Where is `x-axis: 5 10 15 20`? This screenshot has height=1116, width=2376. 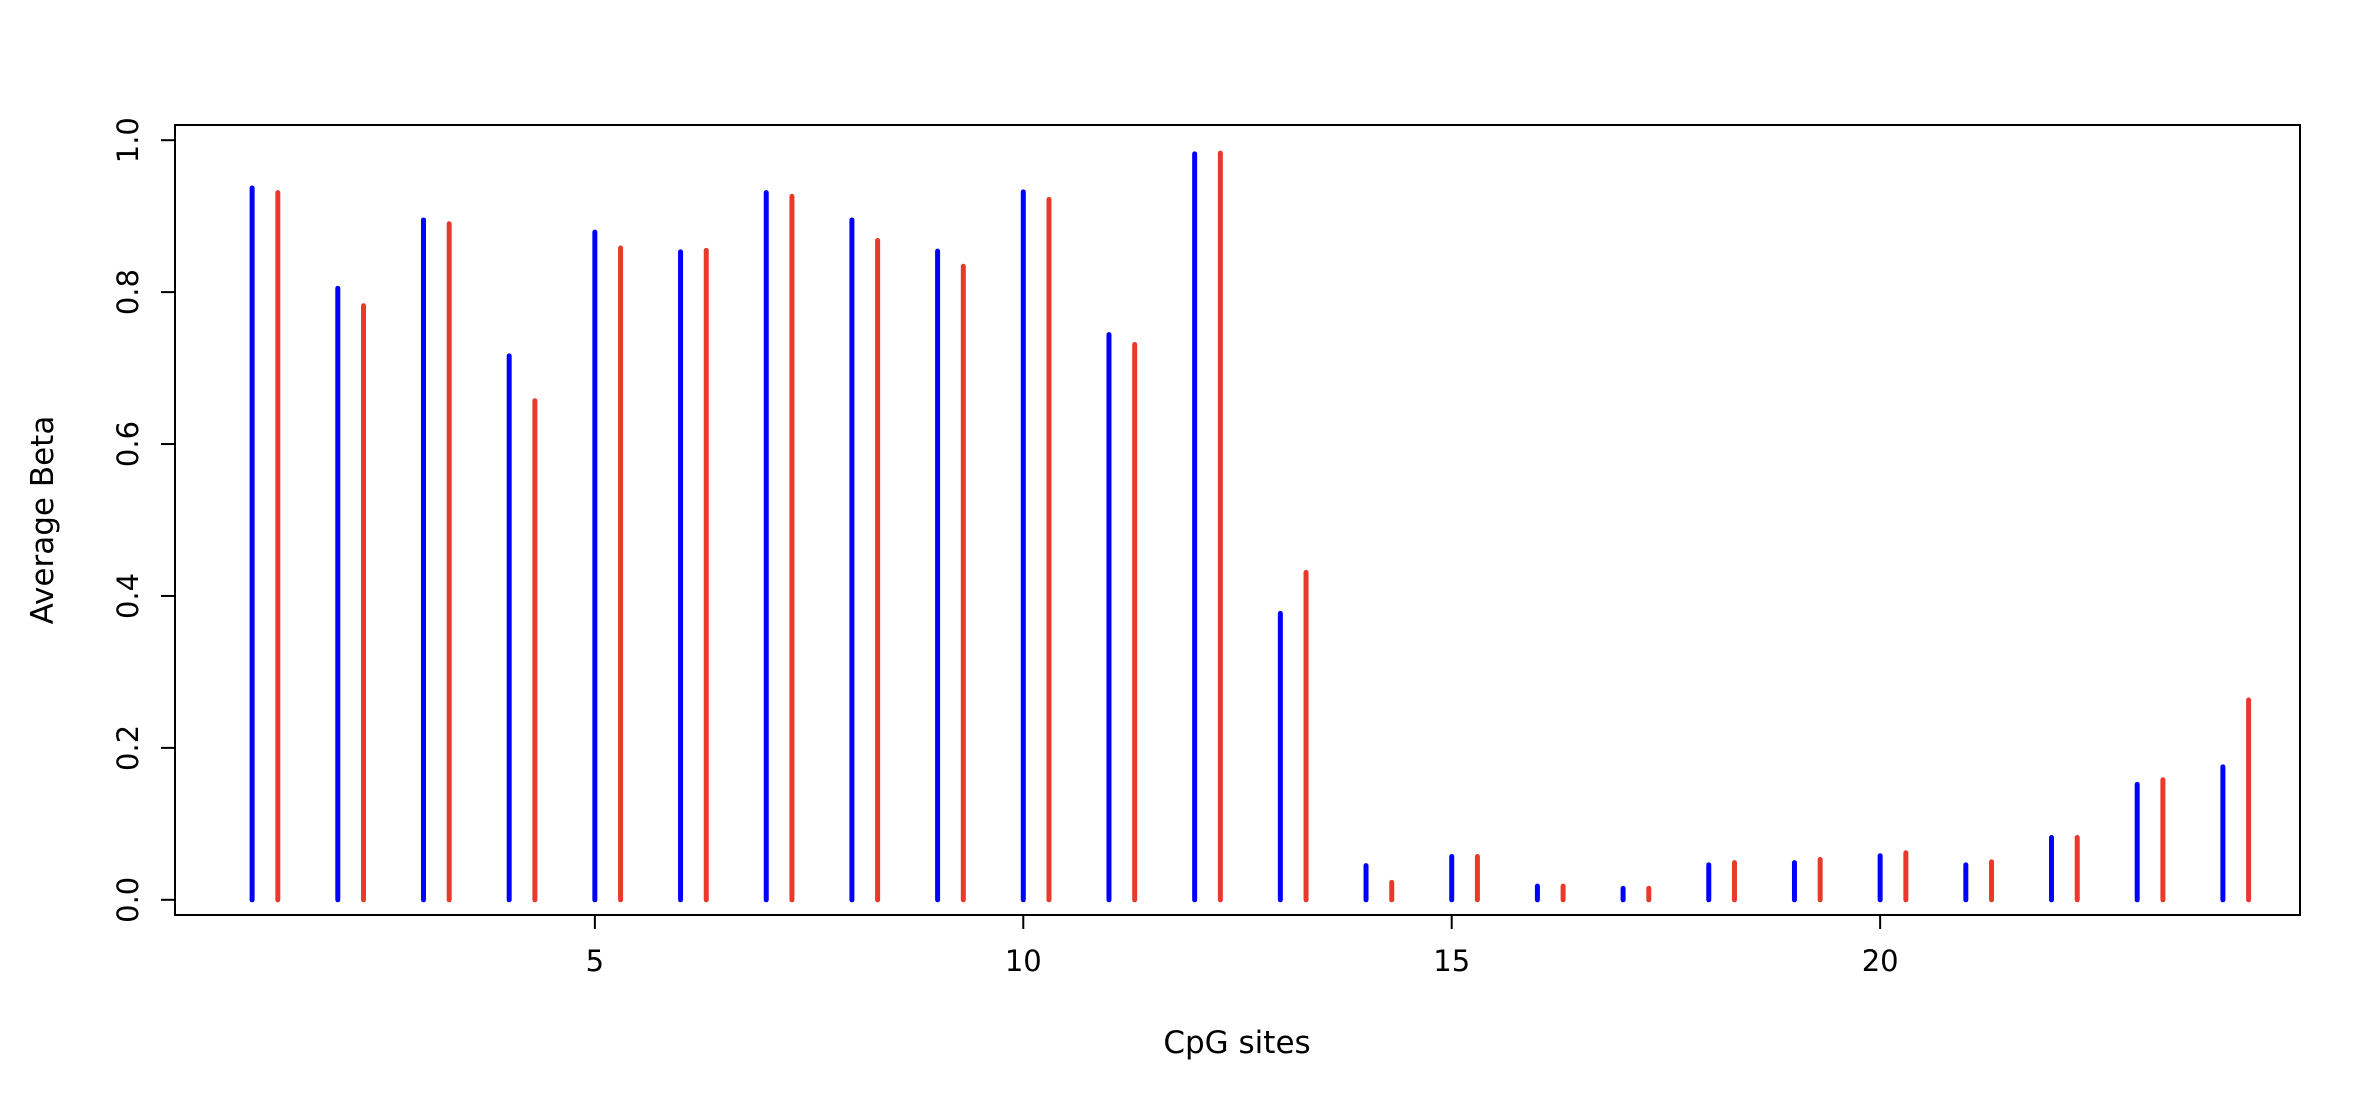
x-axis: 5 10 15 20 is located at coordinates (1242, 946).